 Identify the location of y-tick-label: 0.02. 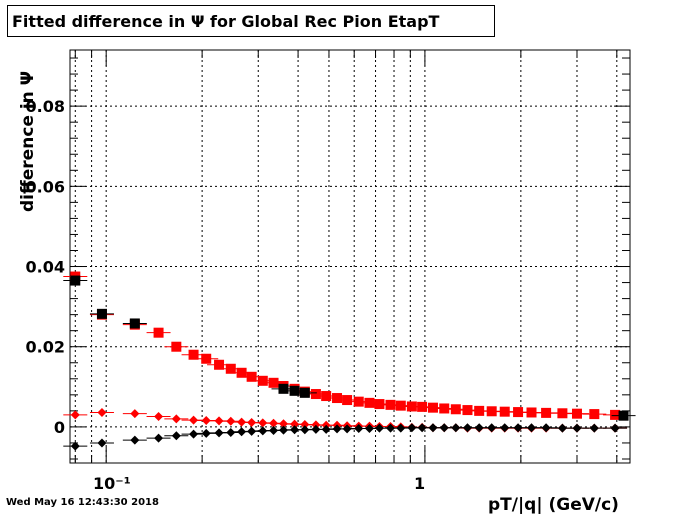
(45, 347).